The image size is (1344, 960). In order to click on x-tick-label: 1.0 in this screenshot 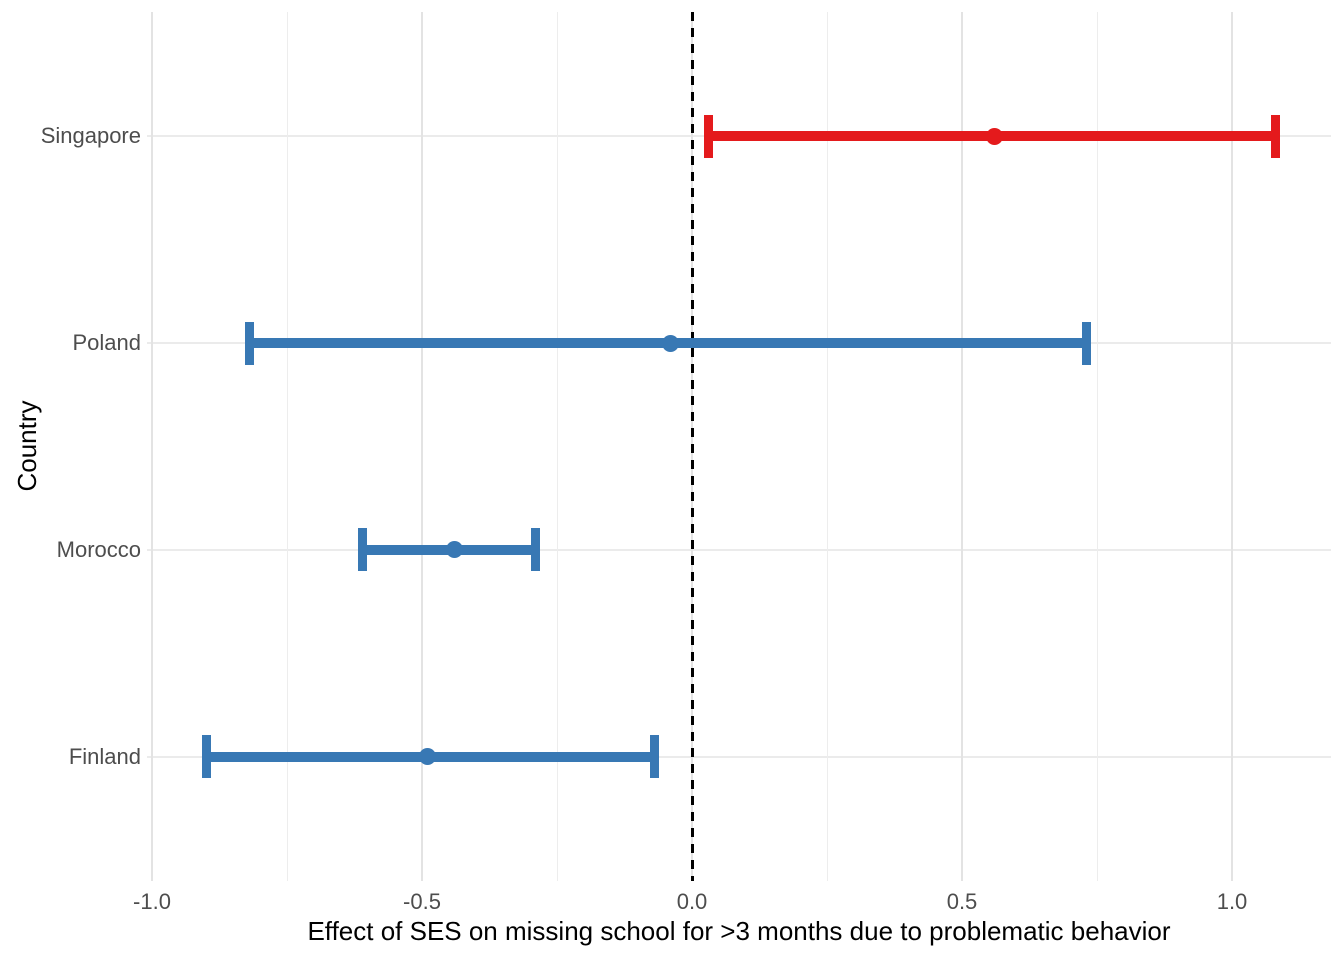, I will do `click(1232, 901)`.